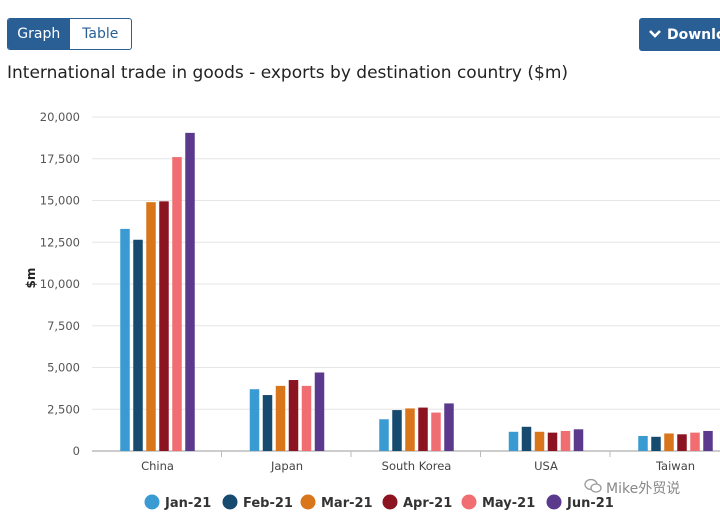 This screenshot has height=519, width=720. What do you see at coordinates (590, 503) in the screenshot?
I see `legend-label: Jun-21` at bounding box center [590, 503].